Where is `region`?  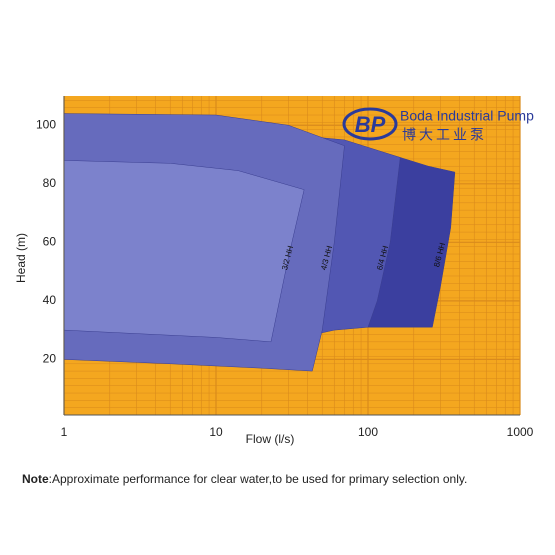 region is located at coordinates (184, 251).